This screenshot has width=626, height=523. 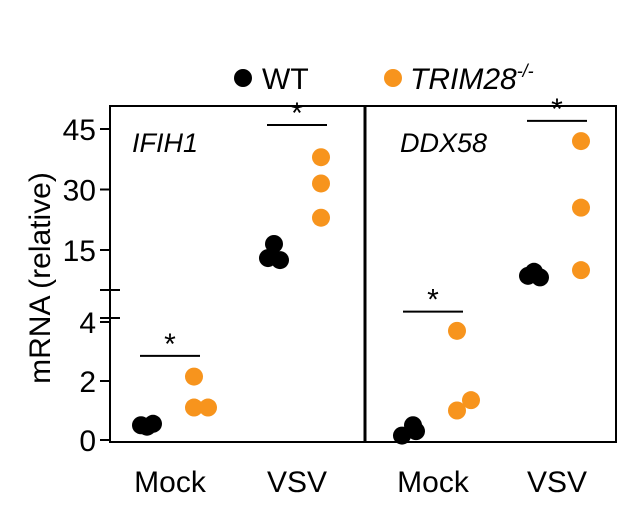 I want to click on data-point-ddx58-vsv-wt, so click(x=528, y=275).